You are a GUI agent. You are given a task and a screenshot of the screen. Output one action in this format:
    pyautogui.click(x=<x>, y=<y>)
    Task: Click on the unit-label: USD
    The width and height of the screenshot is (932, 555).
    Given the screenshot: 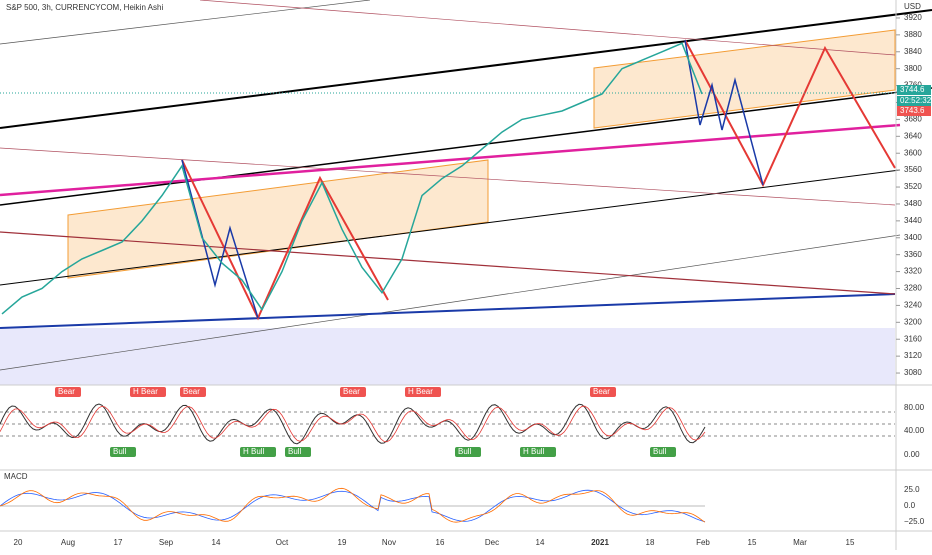 What is the action you would take?
    pyautogui.click(x=912, y=6)
    